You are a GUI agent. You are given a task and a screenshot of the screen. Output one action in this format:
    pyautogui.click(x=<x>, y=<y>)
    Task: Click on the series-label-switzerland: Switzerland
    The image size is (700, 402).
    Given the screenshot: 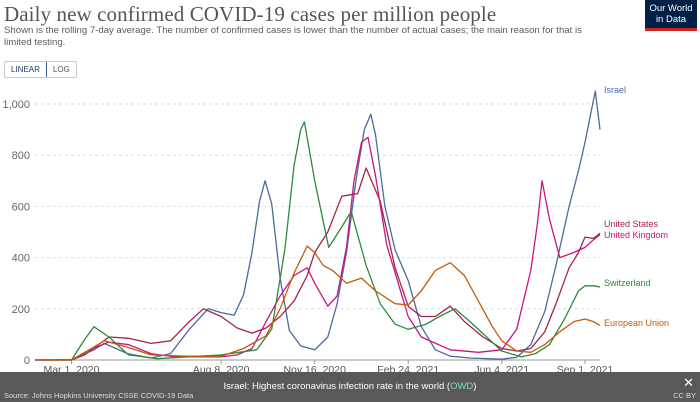 What is the action you would take?
    pyautogui.click(x=627, y=283)
    